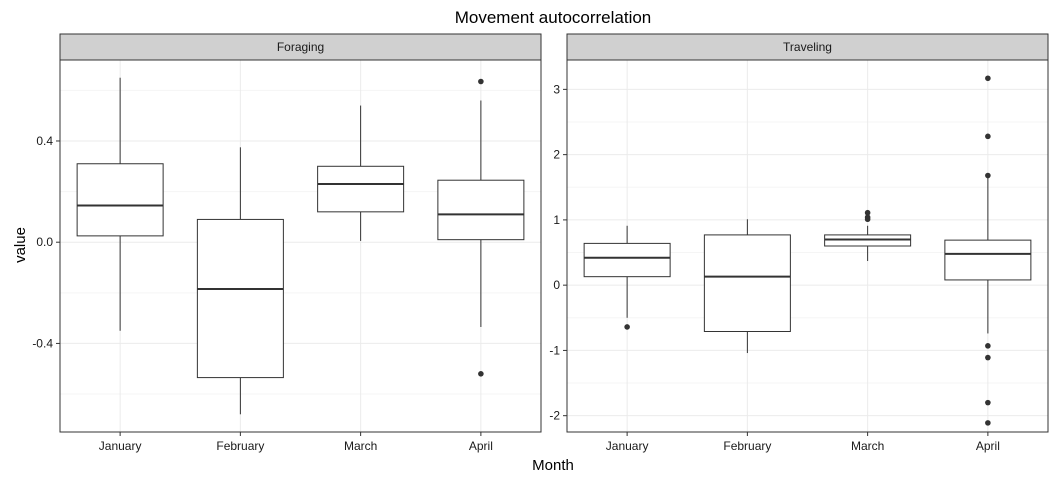 Image resolution: width=1056 pixels, height=480 pixels. Describe the element at coordinates (554, 416) in the screenshot. I see `y-tick-label: -2` at that location.